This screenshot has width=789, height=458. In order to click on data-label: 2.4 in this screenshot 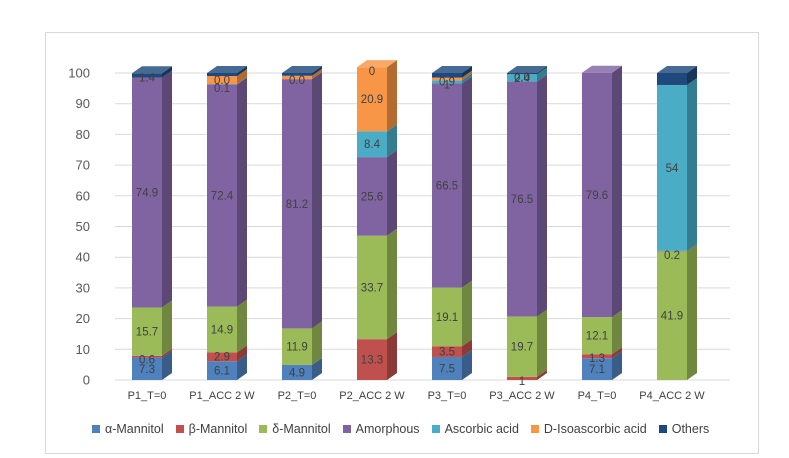, I will do `click(522, 79)`.